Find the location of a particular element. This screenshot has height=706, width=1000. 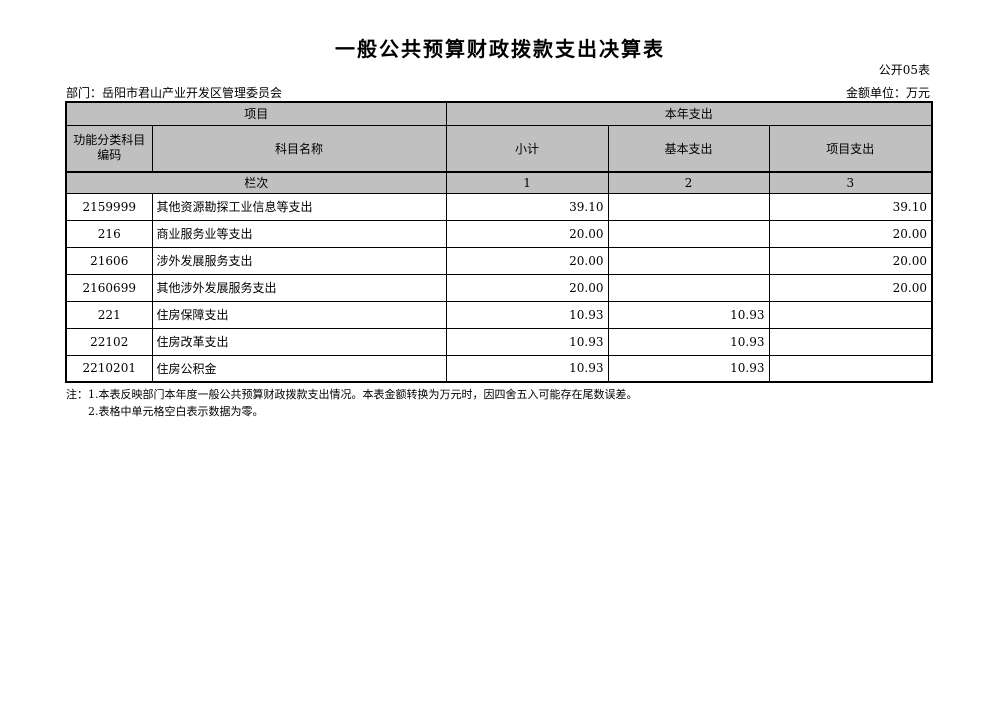

header-col-name: 科目名称 is located at coordinates (299, 148).